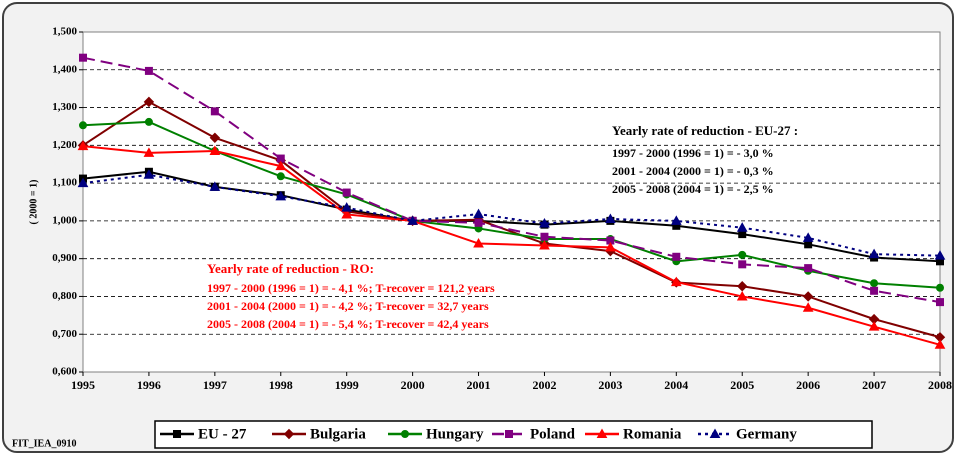 Image resolution: width=957 pixels, height=455 pixels. What do you see at coordinates (64, 107) in the screenshot?
I see `y-tick-label: 1,300` at bounding box center [64, 107].